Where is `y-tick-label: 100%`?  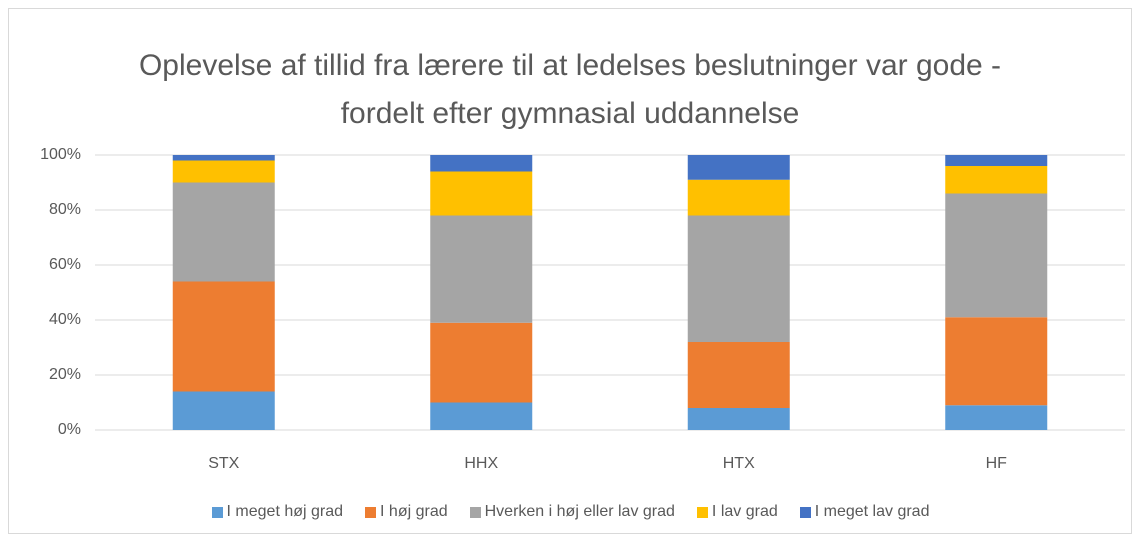
y-tick-label: 100% is located at coordinates (60, 154).